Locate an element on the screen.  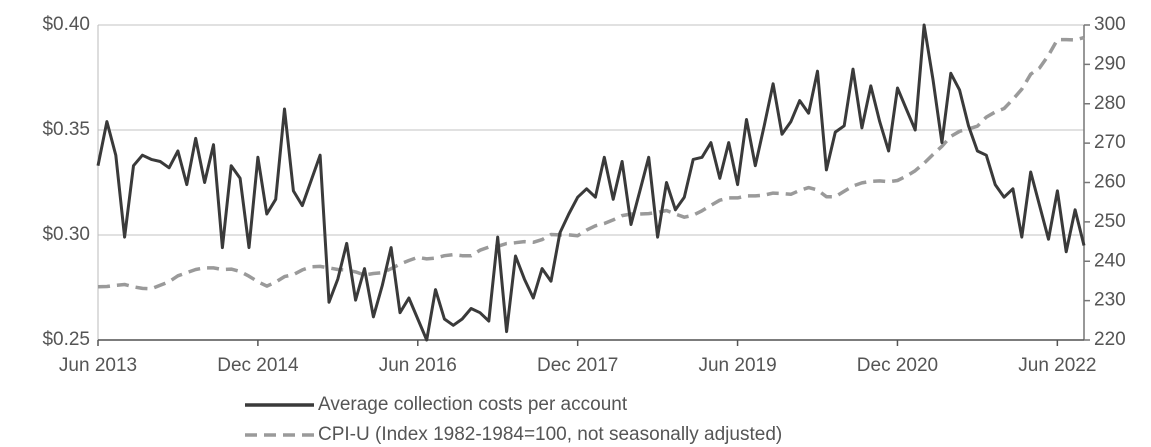
y2-tick-label: 240 is located at coordinates (1110, 260).